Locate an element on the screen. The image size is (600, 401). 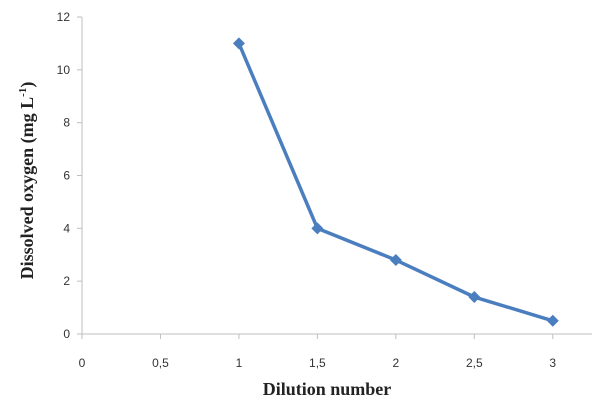
x-tick-label: 3 is located at coordinates (552, 363).